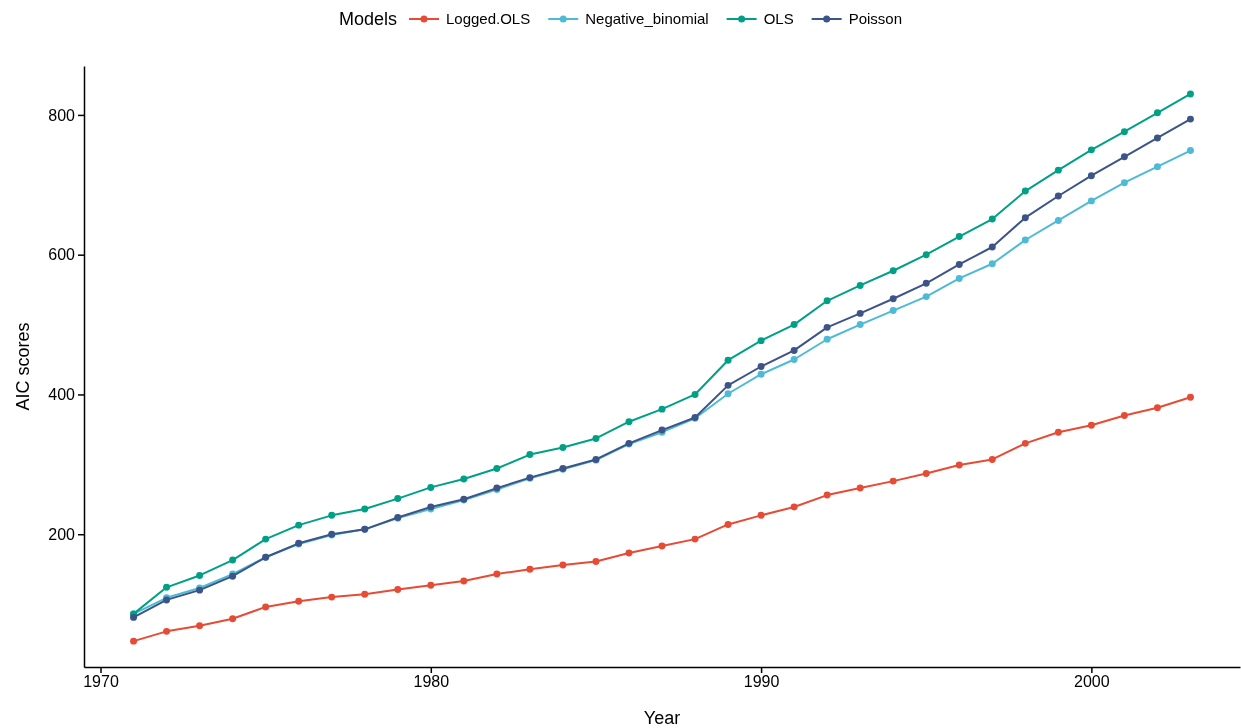  I want to click on y-tick-label: 600, so click(62, 255).